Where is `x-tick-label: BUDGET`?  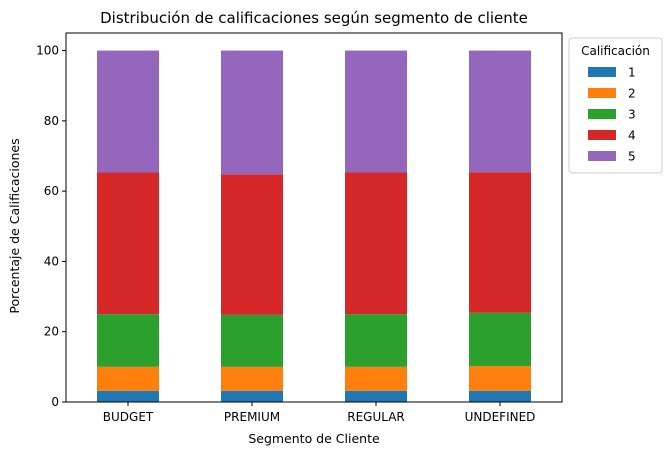
x-tick-label: BUDGET is located at coordinates (128, 417).